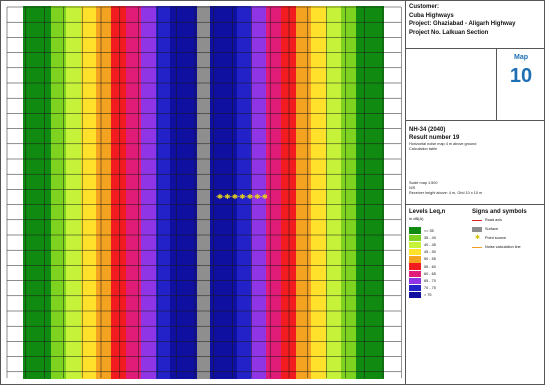  What do you see at coordinates (449, 32) in the screenshot?
I see `project-number: Project No. Lalkuan Section` at bounding box center [449, 32].